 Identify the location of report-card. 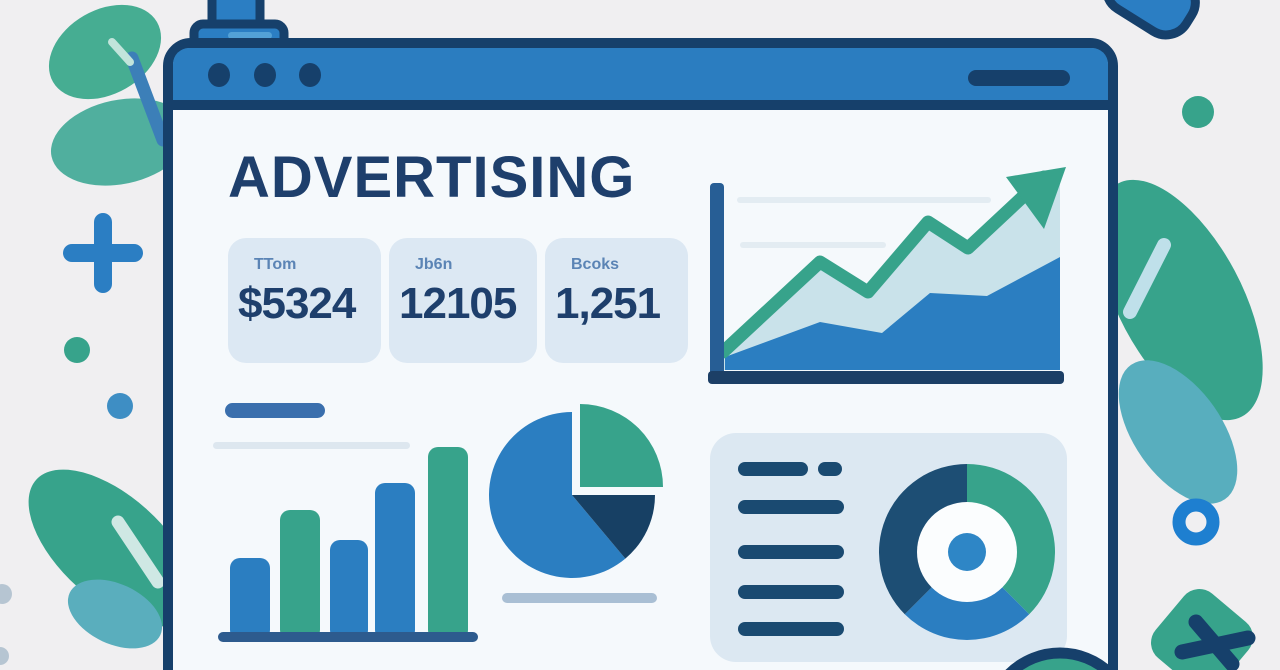
(888, 547).